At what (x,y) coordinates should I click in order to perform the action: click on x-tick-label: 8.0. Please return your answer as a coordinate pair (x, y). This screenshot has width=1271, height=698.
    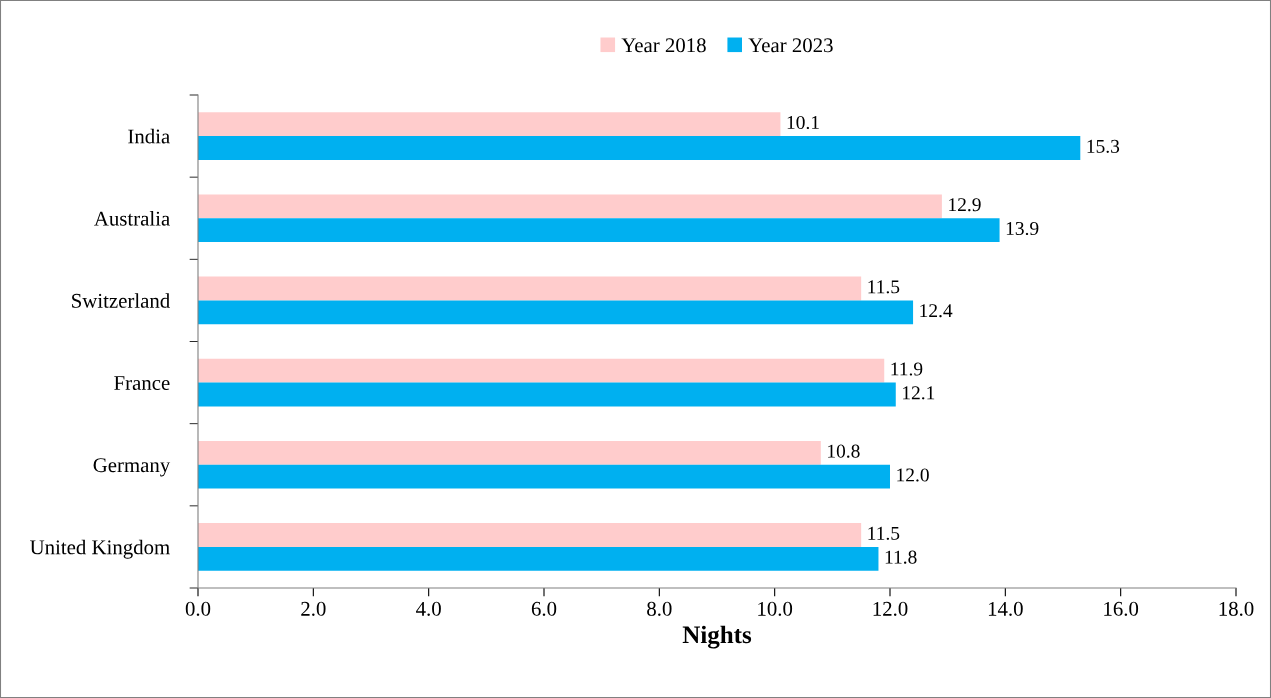
    Looking at the image, I should click on (659, 608).